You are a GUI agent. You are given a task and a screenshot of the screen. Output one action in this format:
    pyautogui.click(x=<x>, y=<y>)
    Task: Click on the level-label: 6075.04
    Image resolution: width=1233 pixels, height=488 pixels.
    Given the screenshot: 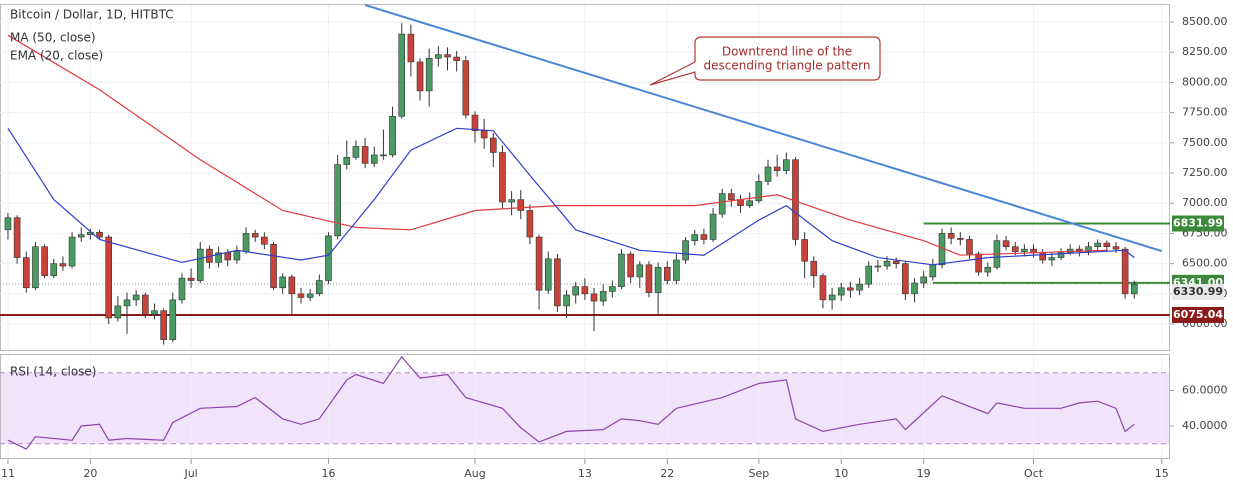 What is the action you would take?
    pyautogui.click(x=1198, y=314)
    